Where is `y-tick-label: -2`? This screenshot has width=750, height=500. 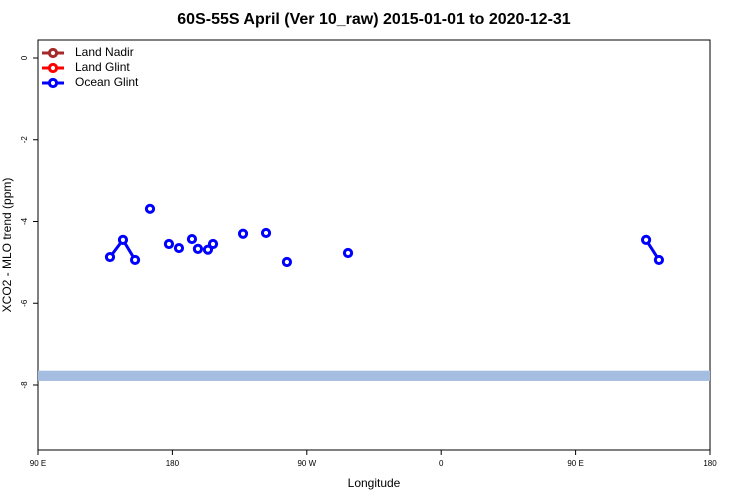 y-tick-label: -2 is located at coordinates (24, 140).